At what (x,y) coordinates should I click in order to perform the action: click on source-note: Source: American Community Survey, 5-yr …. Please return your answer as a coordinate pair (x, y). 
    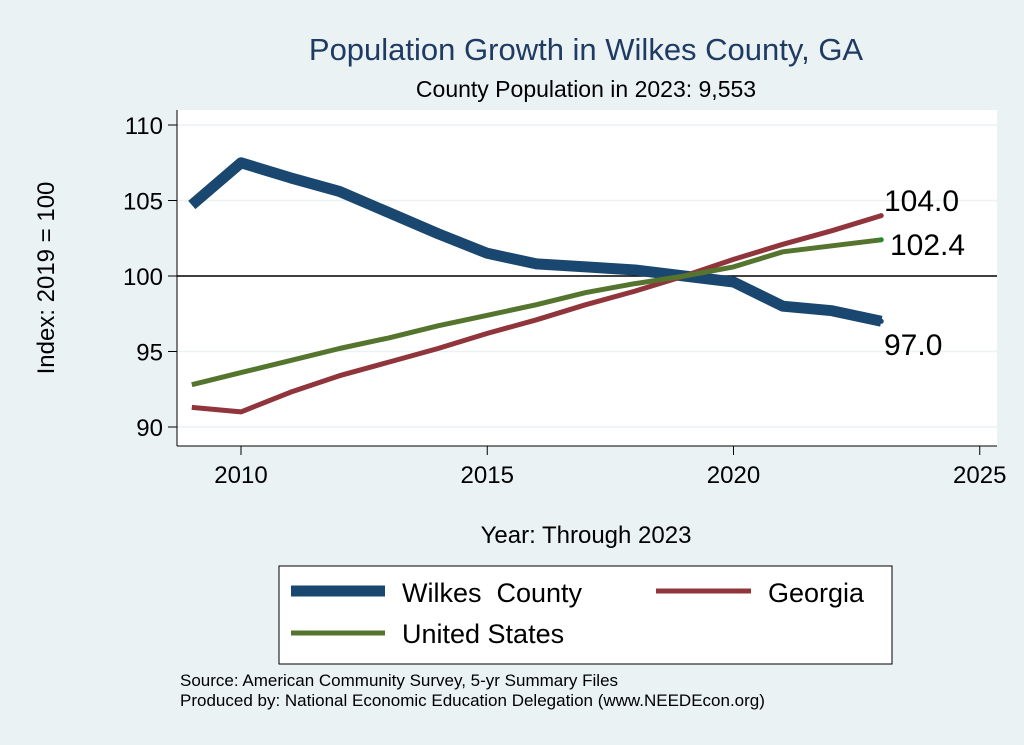
    Looking at the image, I should click on (399, 680).